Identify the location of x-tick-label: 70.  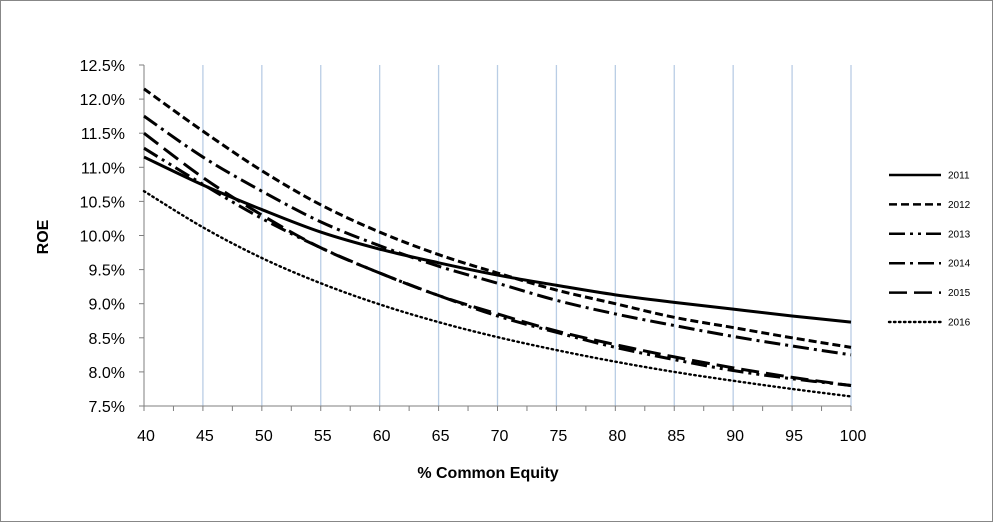
(500, 436).